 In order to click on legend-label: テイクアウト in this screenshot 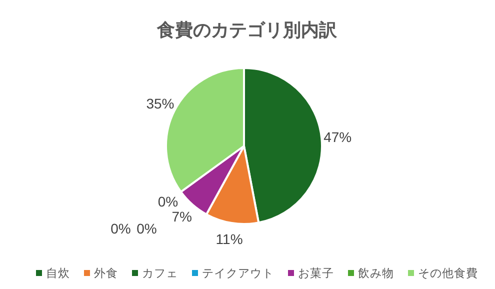, I will do `click(238, 274)`.